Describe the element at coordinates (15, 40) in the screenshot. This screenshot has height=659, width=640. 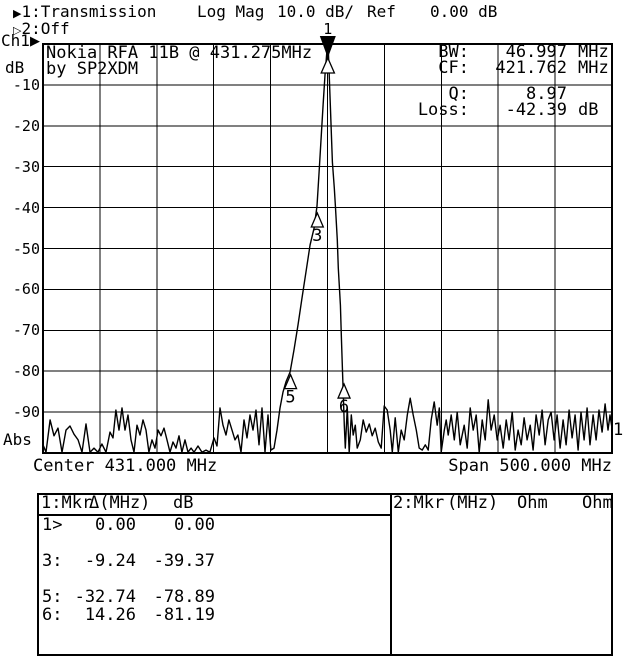
I see `channel-label: Ch1` at that location.